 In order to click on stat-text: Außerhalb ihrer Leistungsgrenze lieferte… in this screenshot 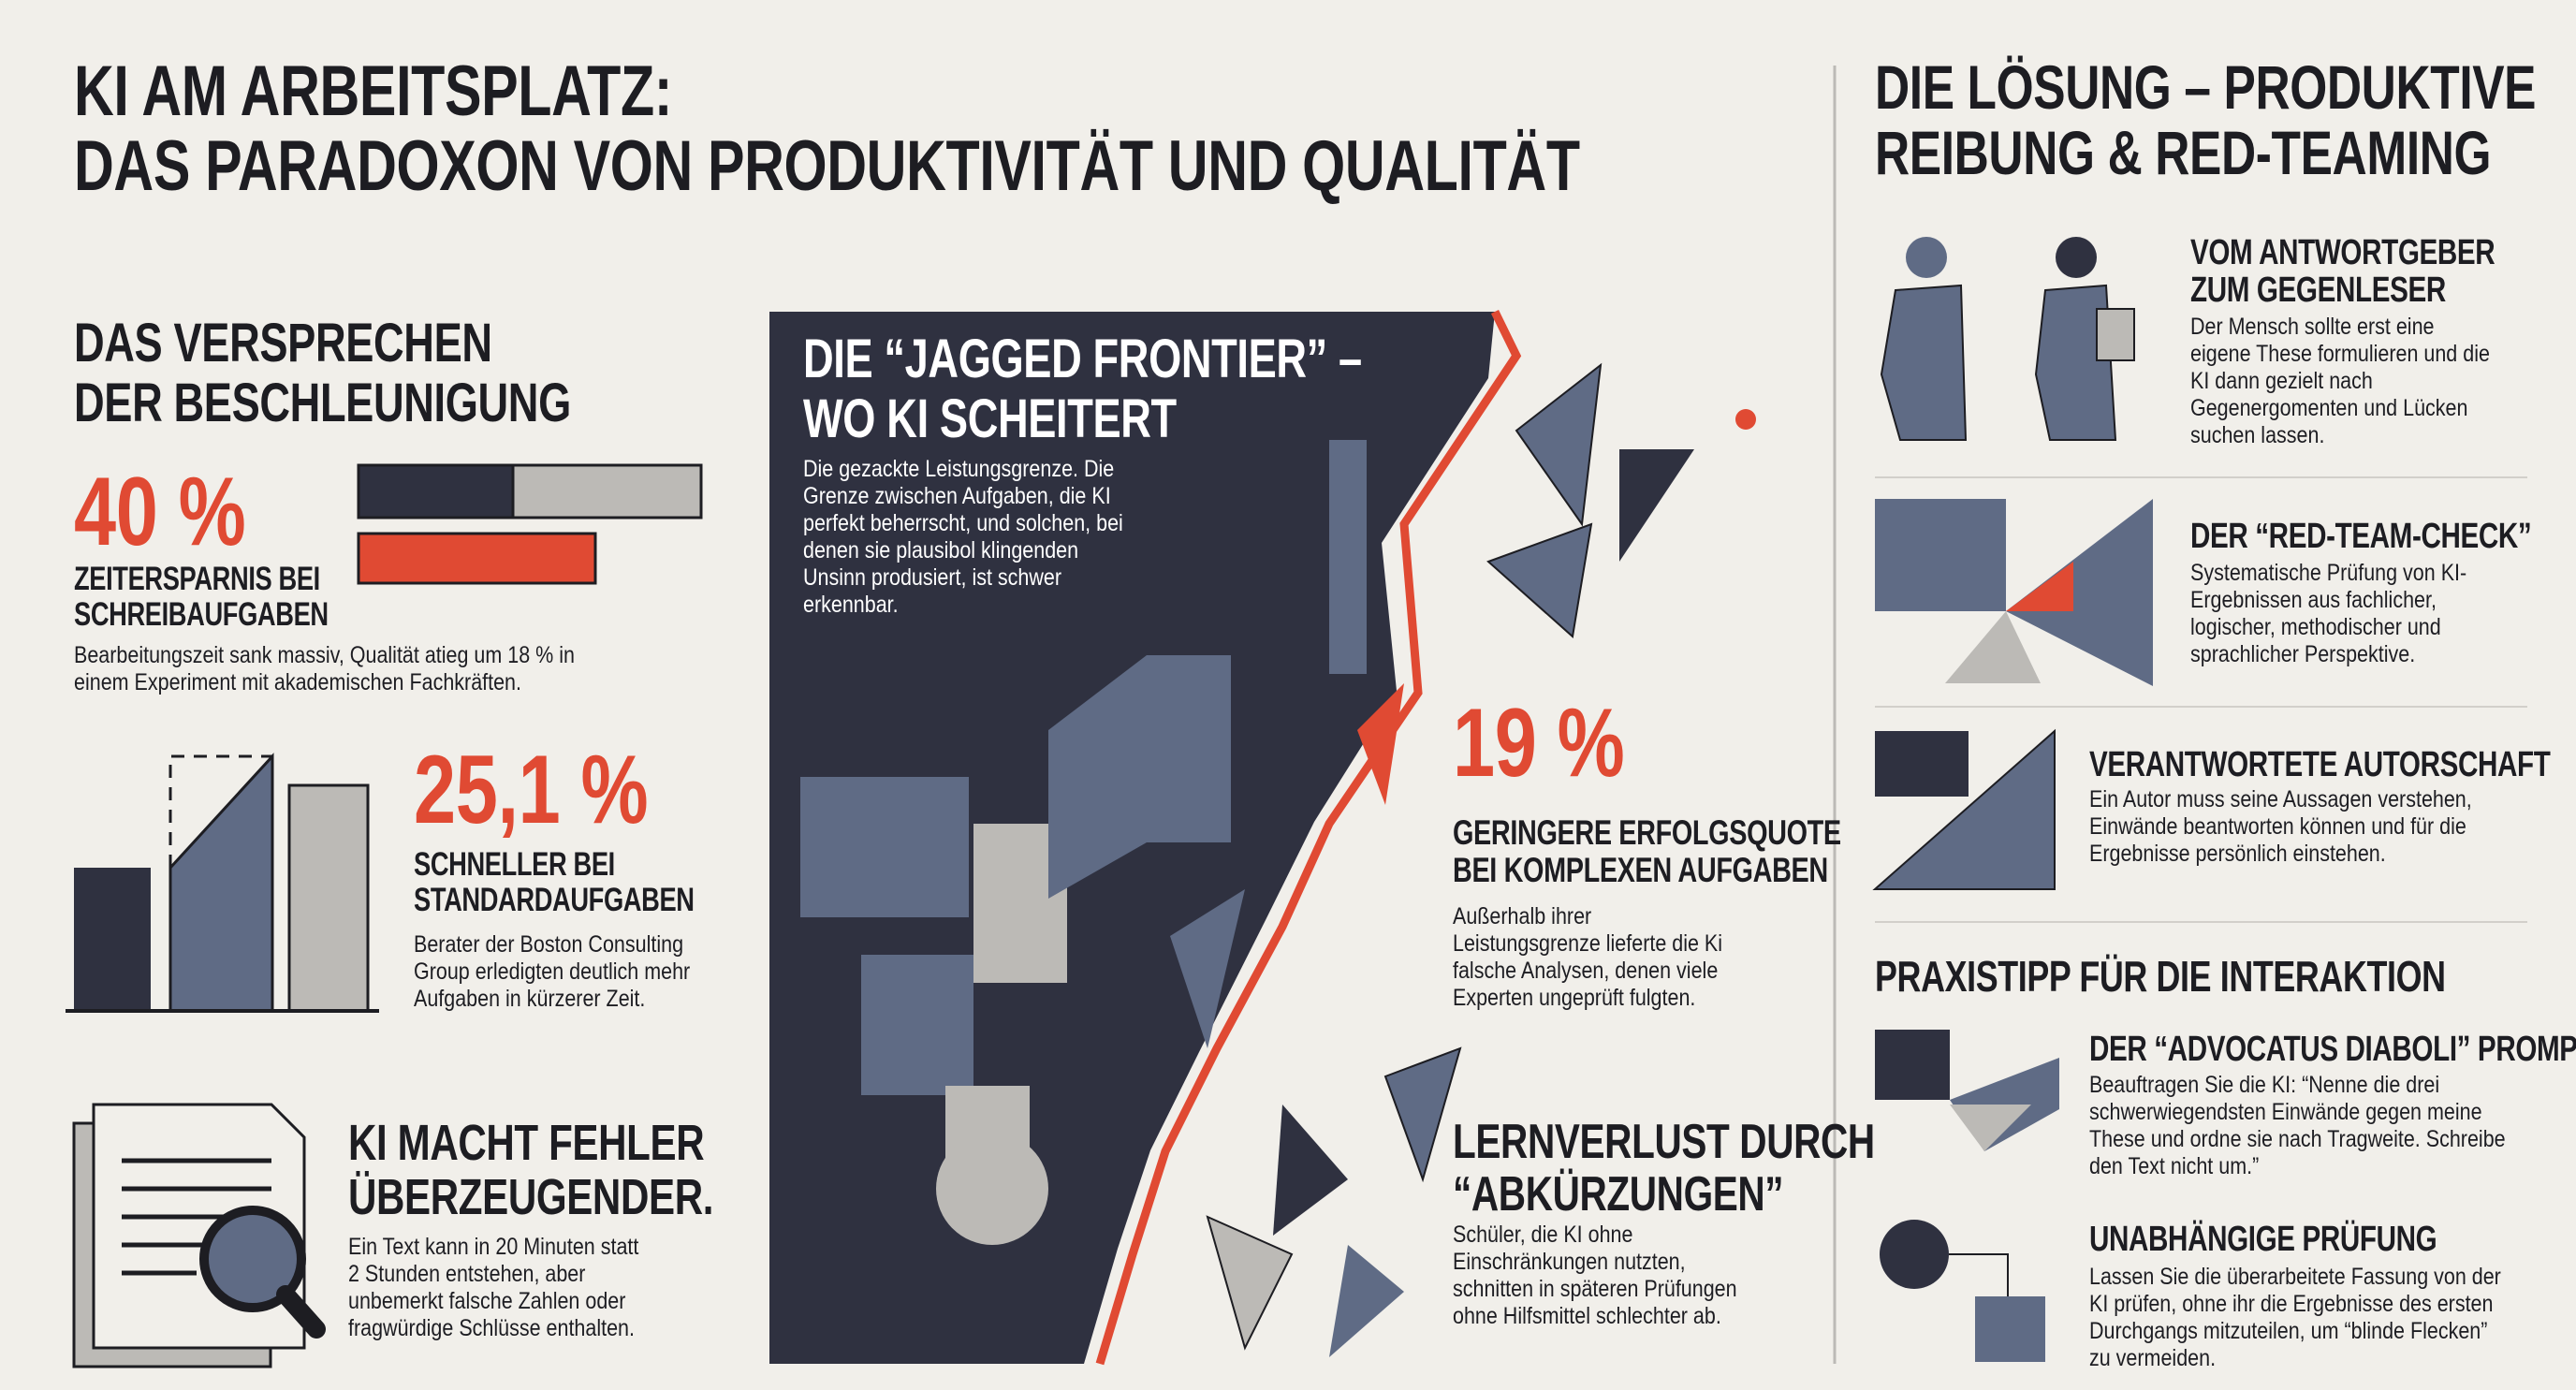, I will do `click(1588, 957)`.